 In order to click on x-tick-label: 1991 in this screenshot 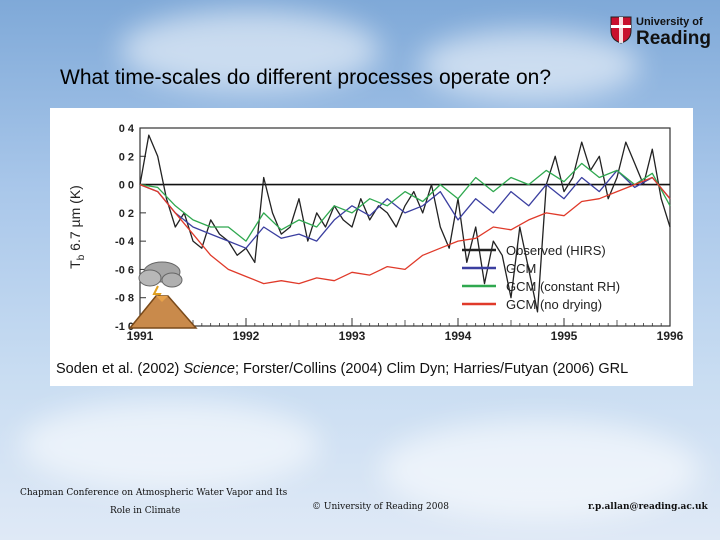, I will do `click(140, 336)`.